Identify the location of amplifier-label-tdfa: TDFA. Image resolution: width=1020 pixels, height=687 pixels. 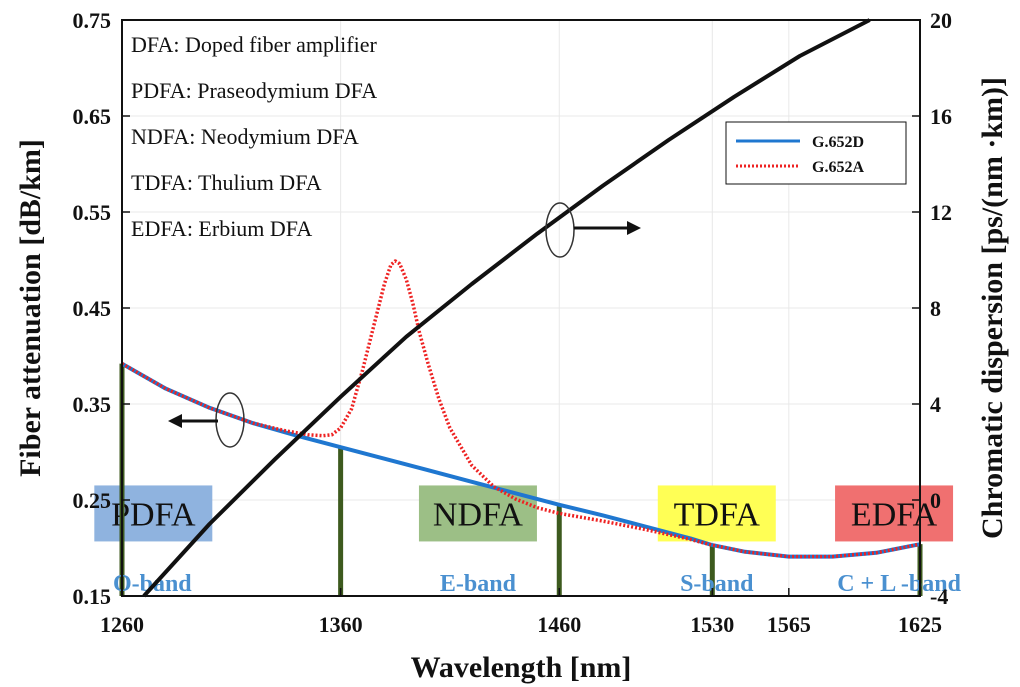
(717, 514).